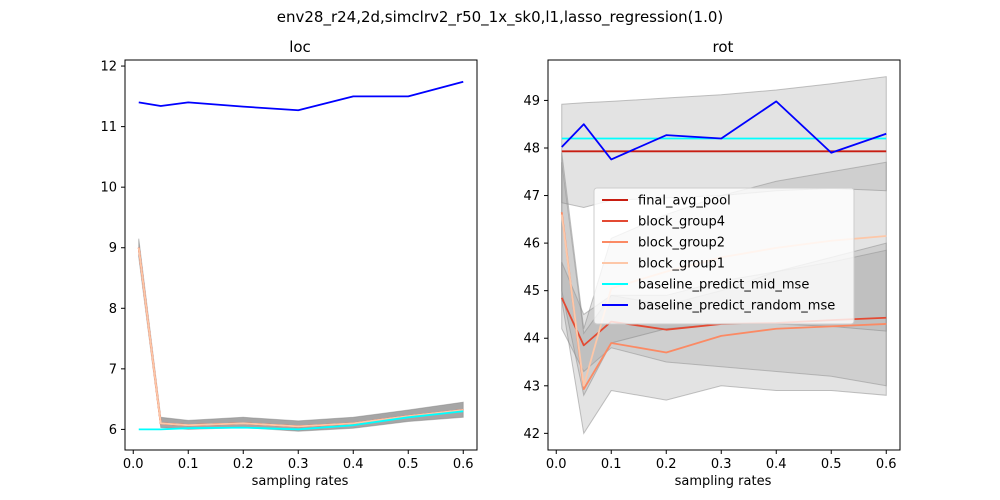 This screenshot has height=500, width=1000. What do you see at coordinates (301, 420) in the screenshot?
I see `loc-line-baseline-predict-mid-mse` at bounding box center [301, 420].